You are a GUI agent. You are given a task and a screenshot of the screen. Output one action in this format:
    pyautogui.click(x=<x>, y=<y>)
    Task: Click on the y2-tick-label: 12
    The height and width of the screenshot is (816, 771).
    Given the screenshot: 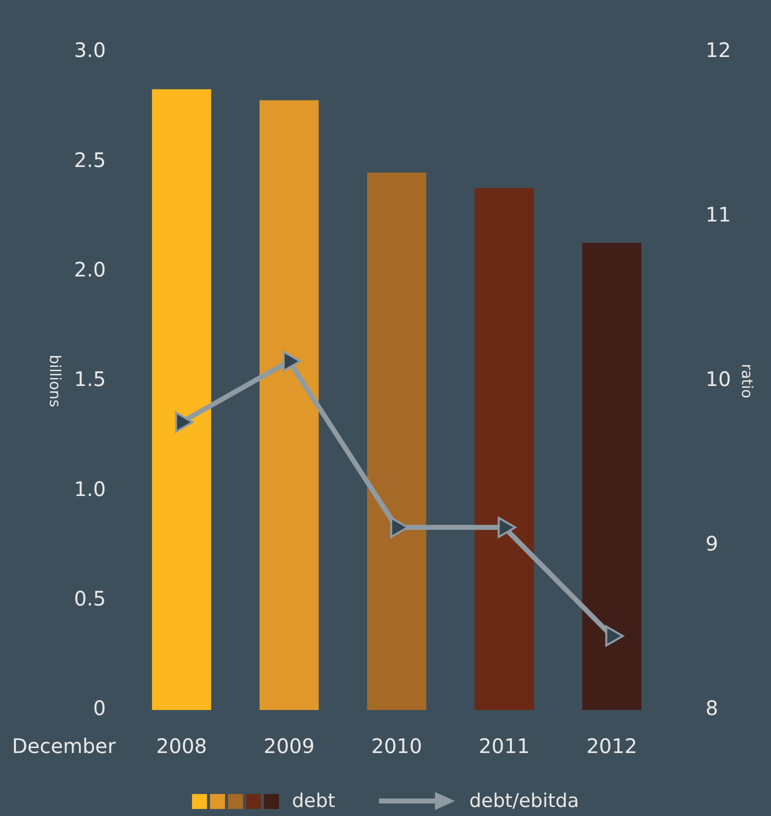 What is the action you would take?
    pyautogui.click(x=719, y=50)
    